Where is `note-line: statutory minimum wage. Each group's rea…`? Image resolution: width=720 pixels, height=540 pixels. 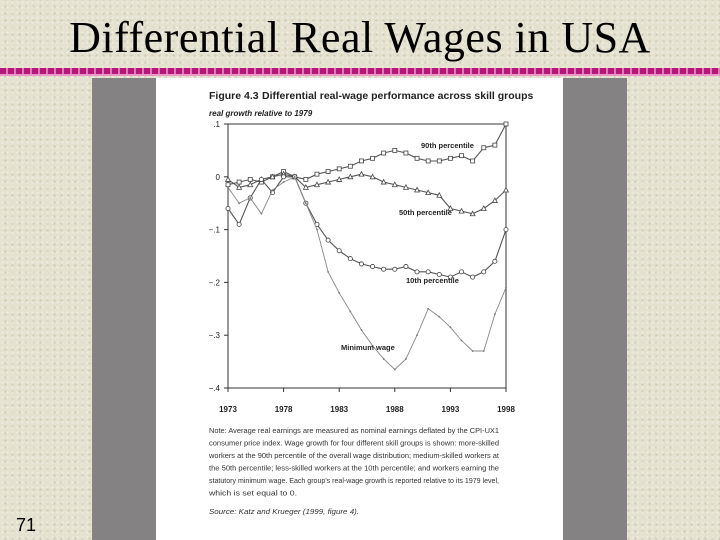
note-line: statutory minimum wage. Each group's rea… is located at coordinates (354, 480).